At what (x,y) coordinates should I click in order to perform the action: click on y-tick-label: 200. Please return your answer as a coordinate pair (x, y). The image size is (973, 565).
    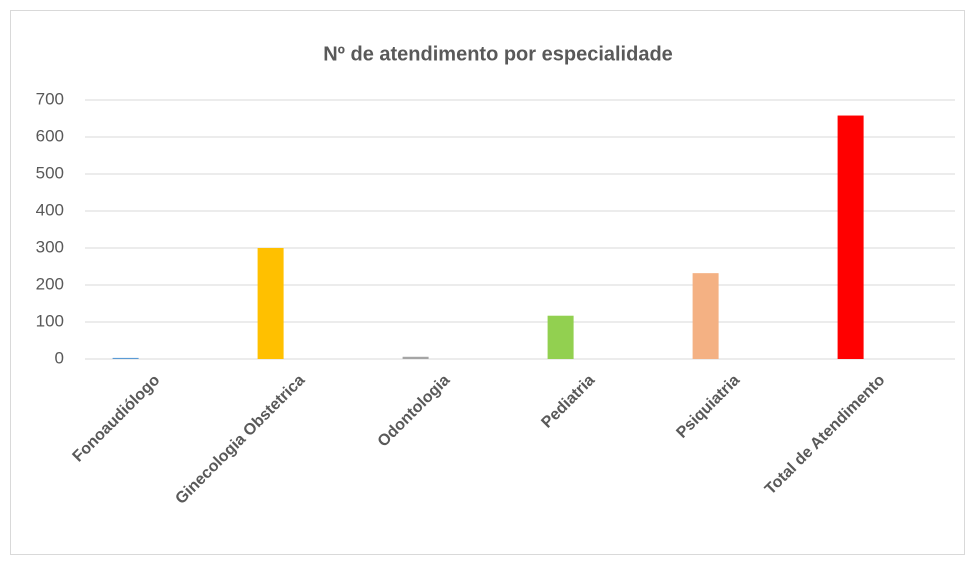
    Looking at the image, I should click on (50, 283).